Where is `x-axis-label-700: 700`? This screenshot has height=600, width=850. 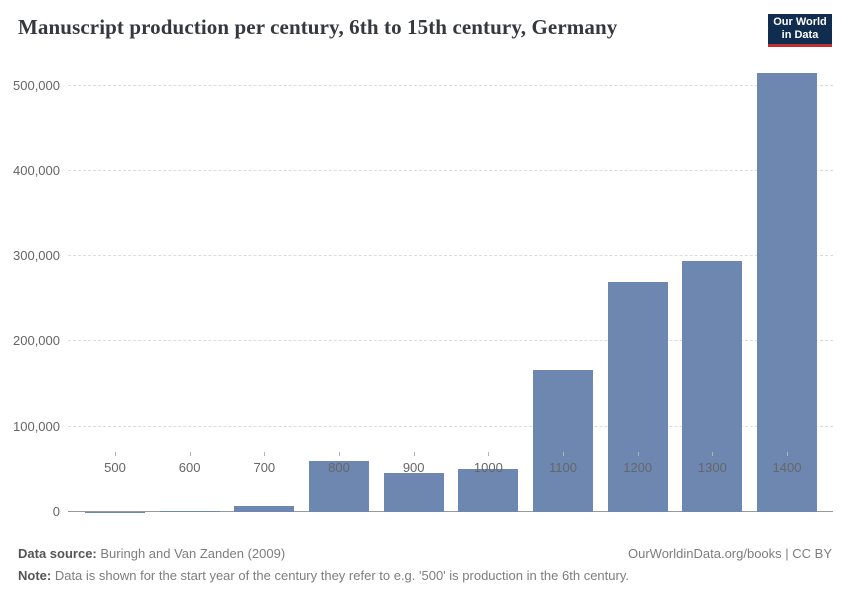
x-axis-label-700: 700 is located at coordinates (264, 467).